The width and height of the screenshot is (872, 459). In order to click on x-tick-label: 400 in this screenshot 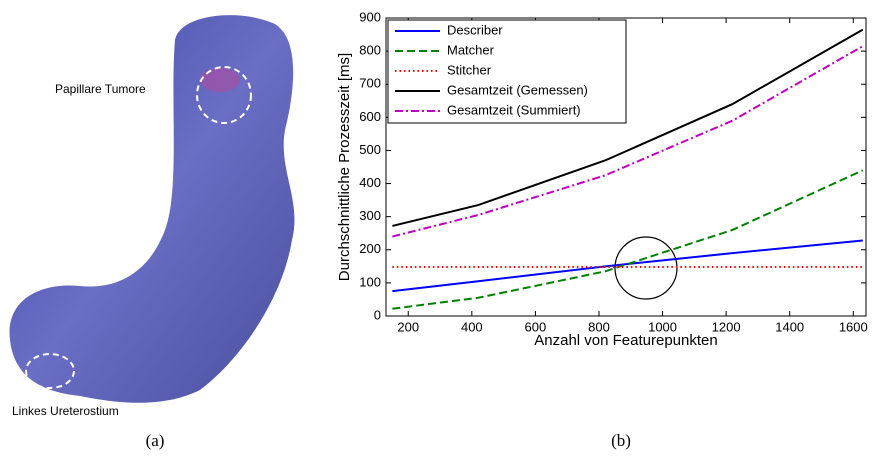, I will do `click(472, 326)`.